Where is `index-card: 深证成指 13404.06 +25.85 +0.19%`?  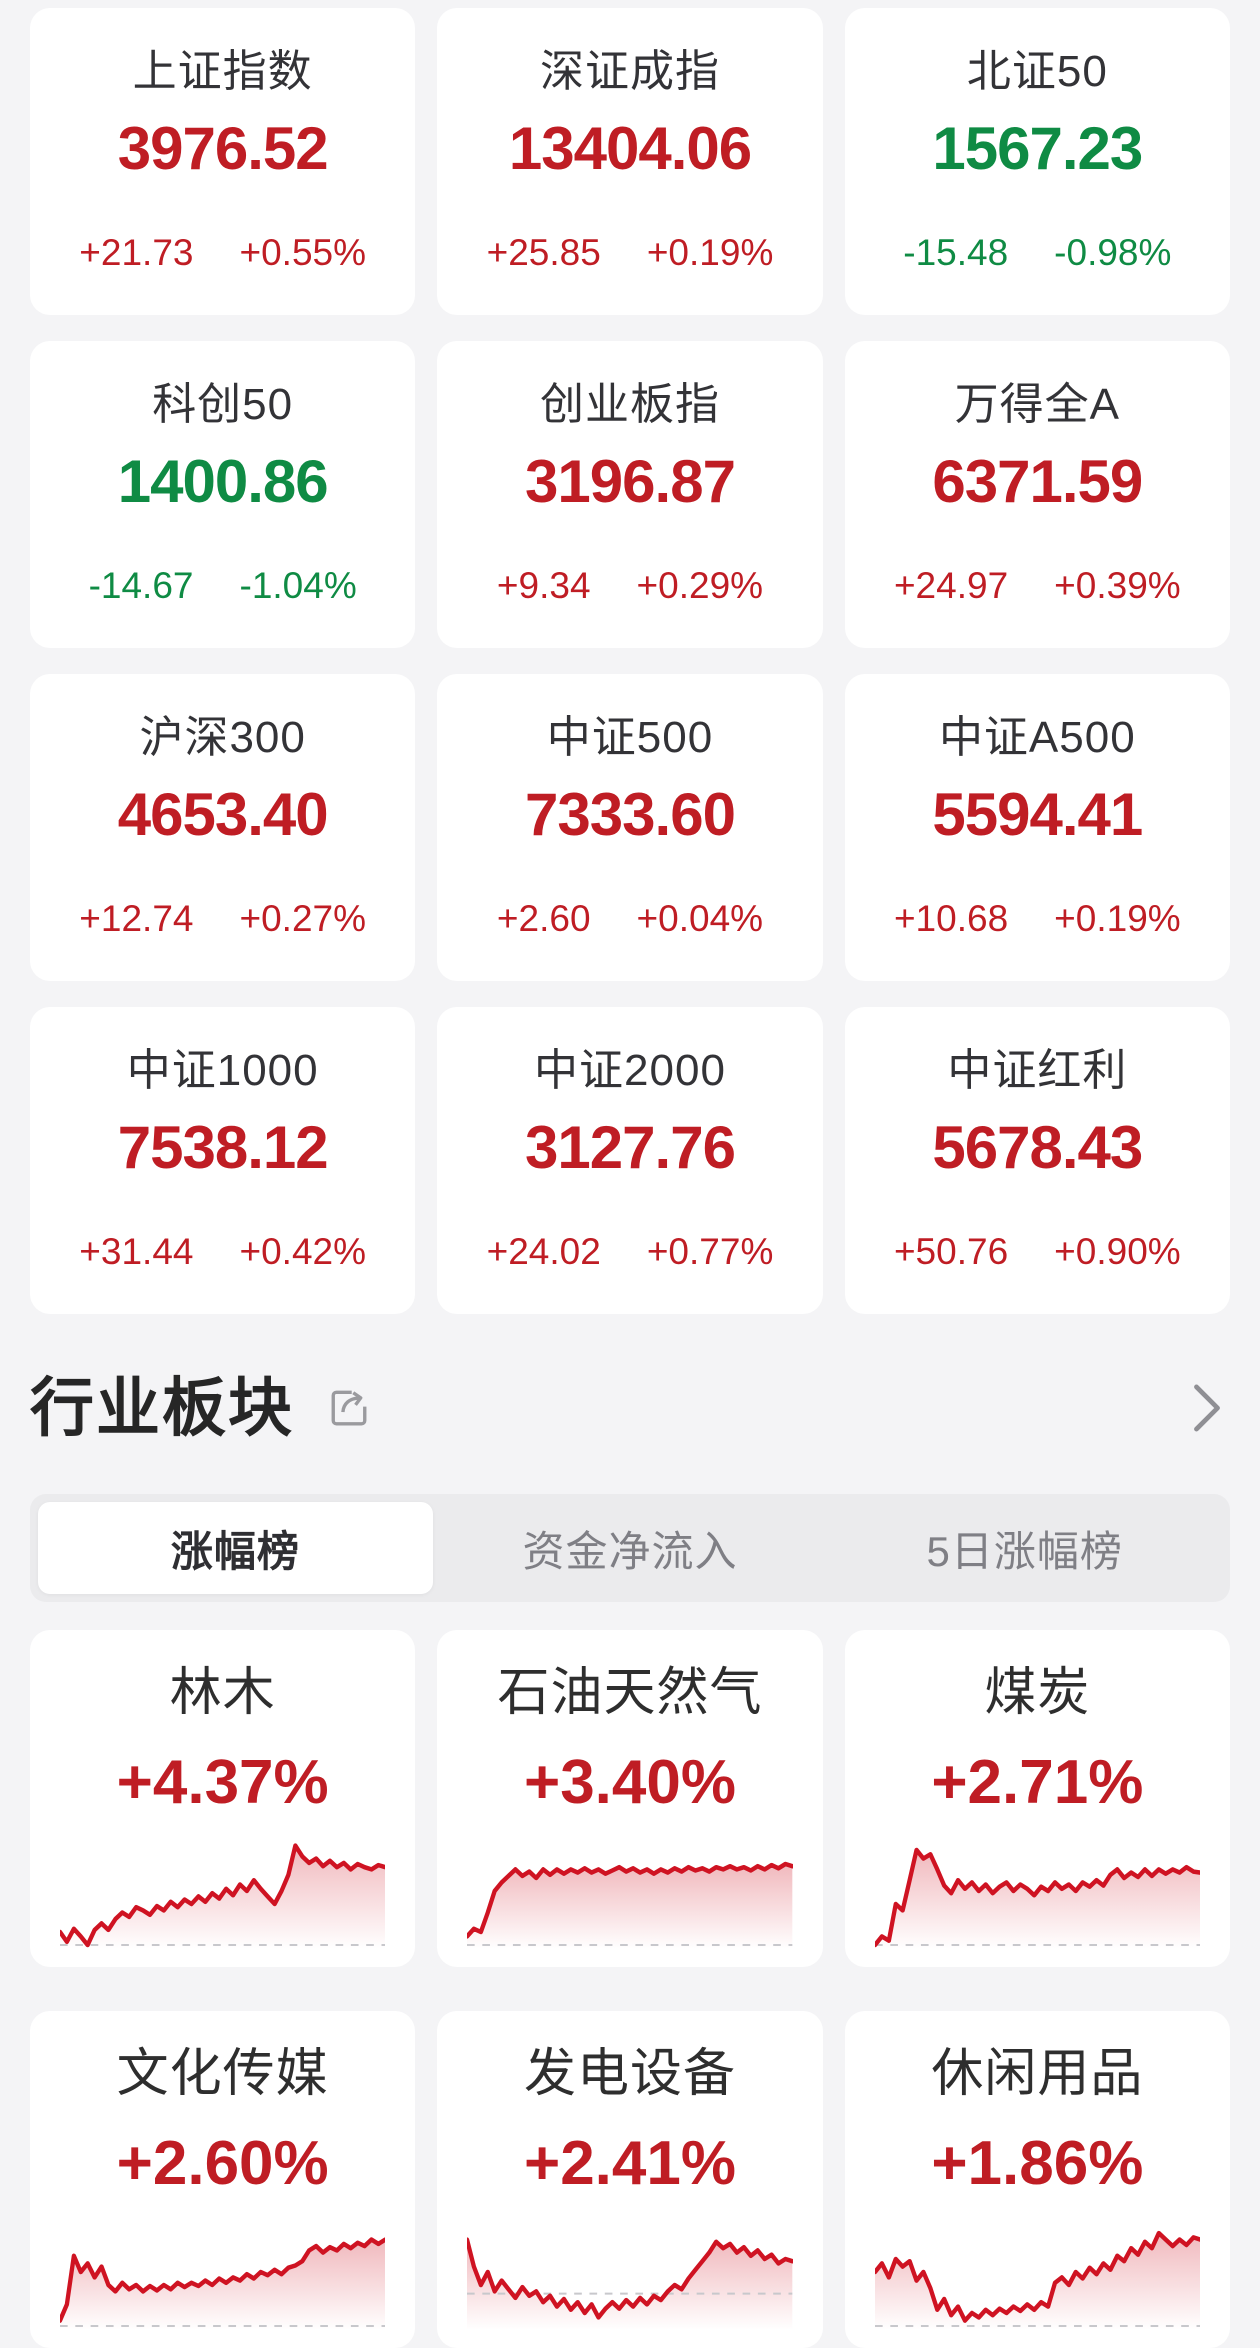 index-card: 深证成指 13404.06 +25.85 +0.19% is located at coordinates (630, 161).